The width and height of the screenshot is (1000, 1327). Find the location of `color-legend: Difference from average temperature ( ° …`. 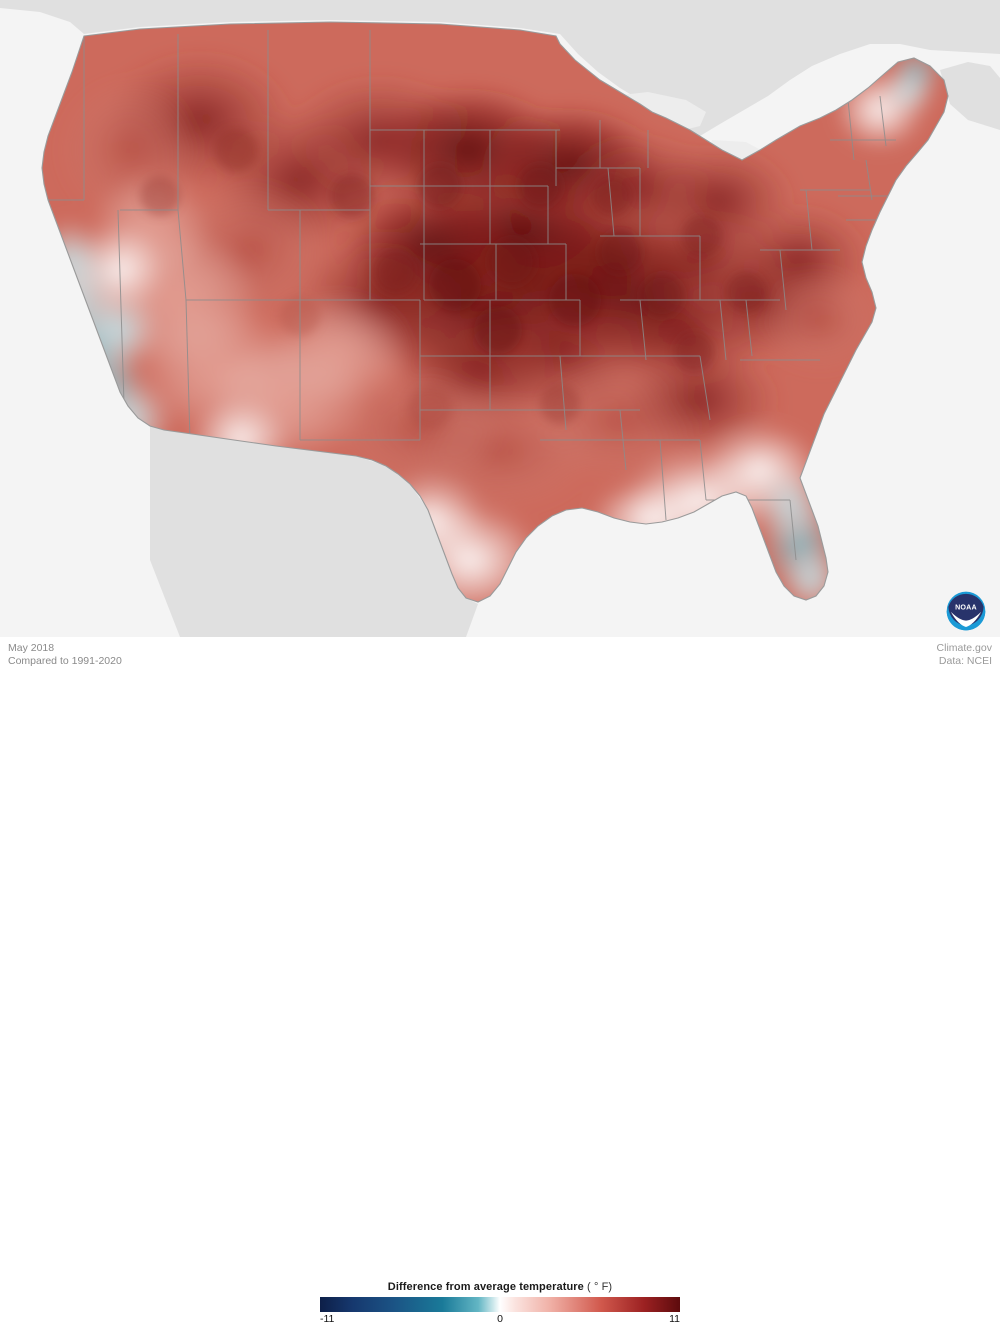

color-legend: Difference from average temperature ( ° … is located at coordinates (500, 1304).